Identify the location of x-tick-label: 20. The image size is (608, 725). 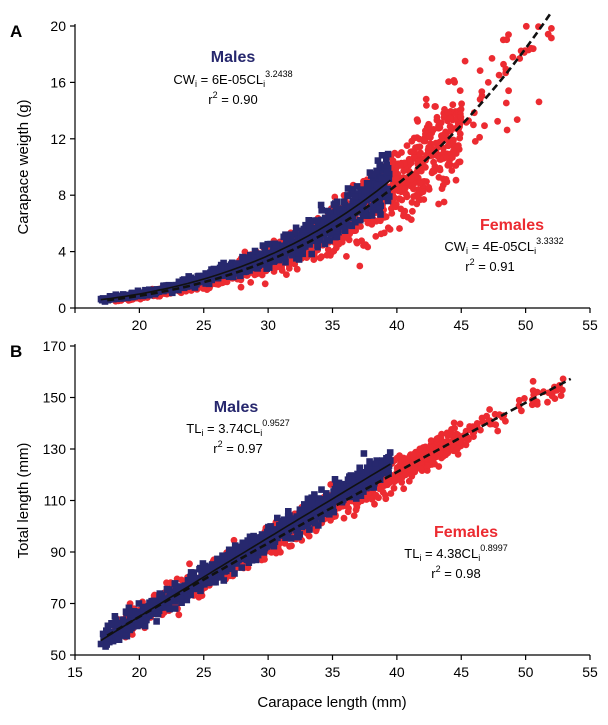
(140, 325).